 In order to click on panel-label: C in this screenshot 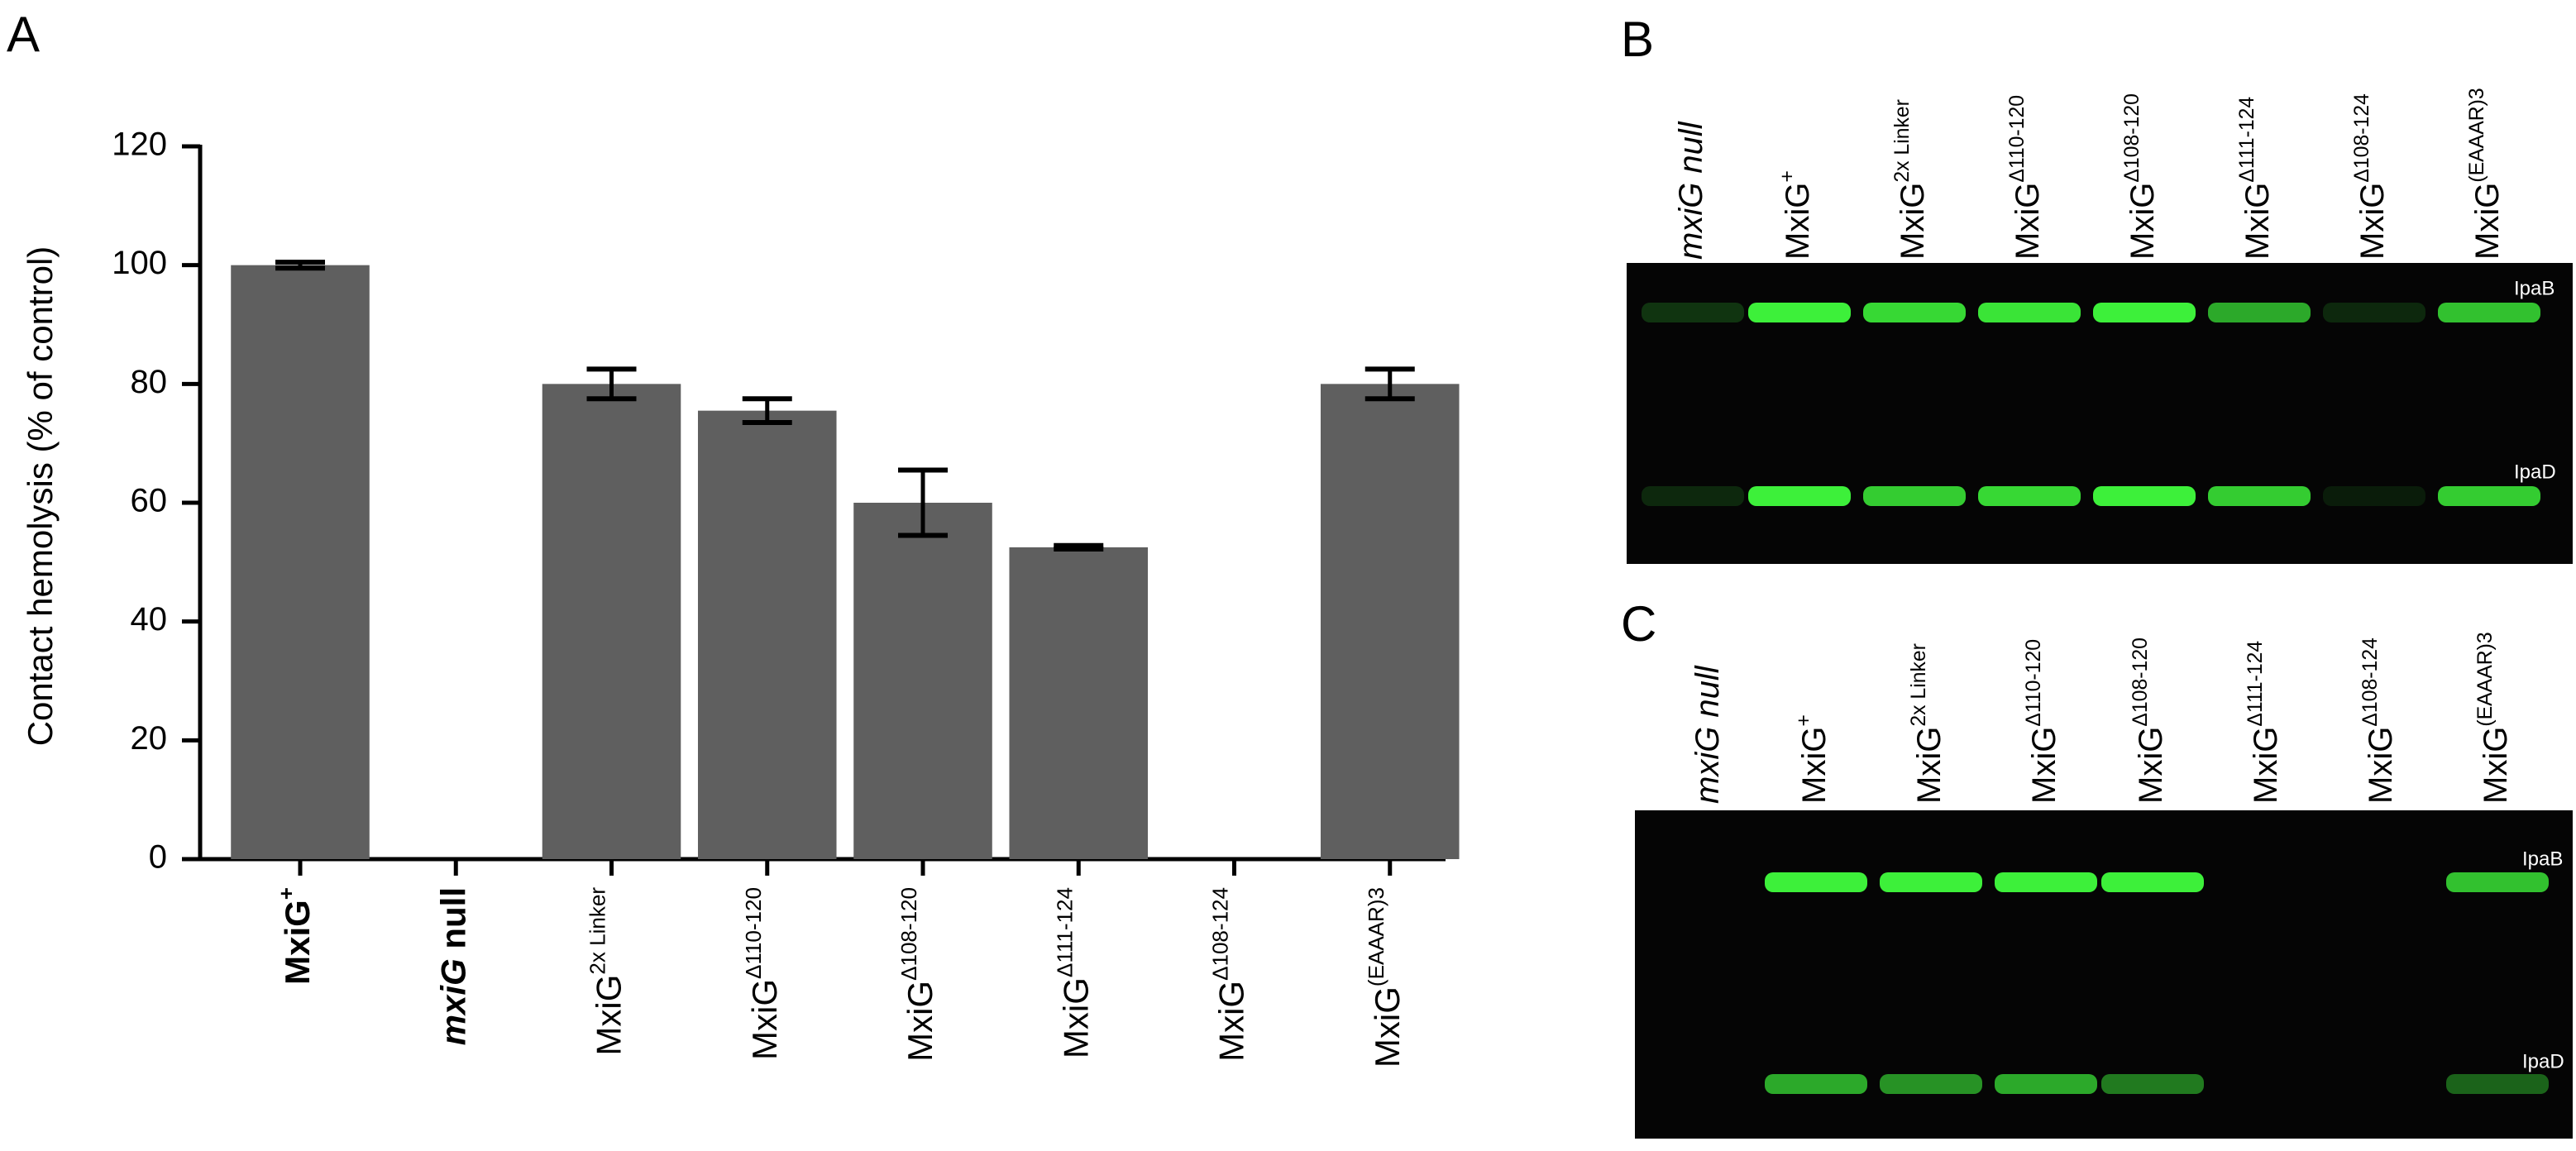, I will do `click(1638, 624)`.